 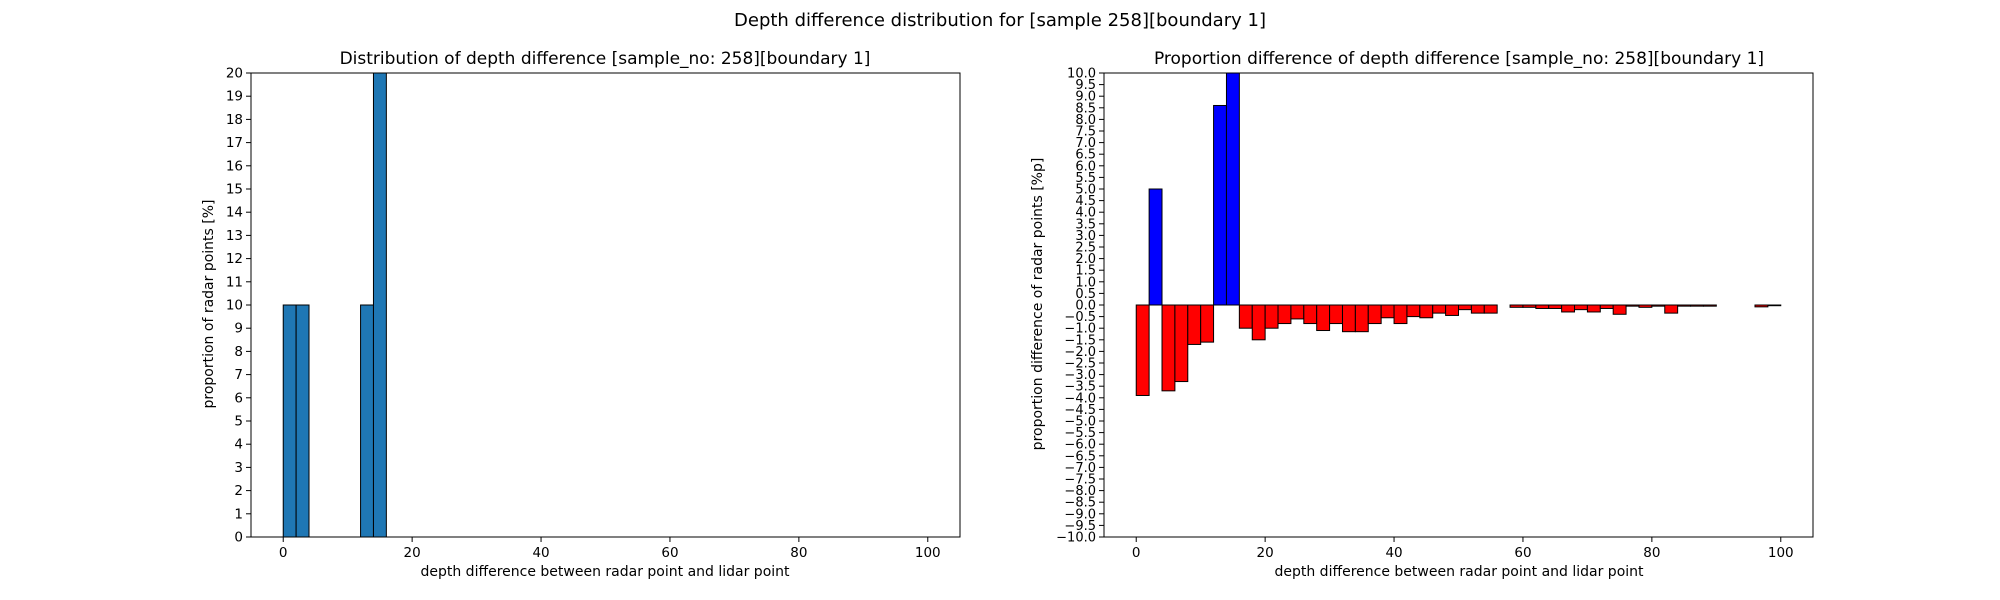 What do you see at coordinates (234, 97) in the screenshot?
I see `left-chart-ytick-label: 19` at bounding box center [234, 97].